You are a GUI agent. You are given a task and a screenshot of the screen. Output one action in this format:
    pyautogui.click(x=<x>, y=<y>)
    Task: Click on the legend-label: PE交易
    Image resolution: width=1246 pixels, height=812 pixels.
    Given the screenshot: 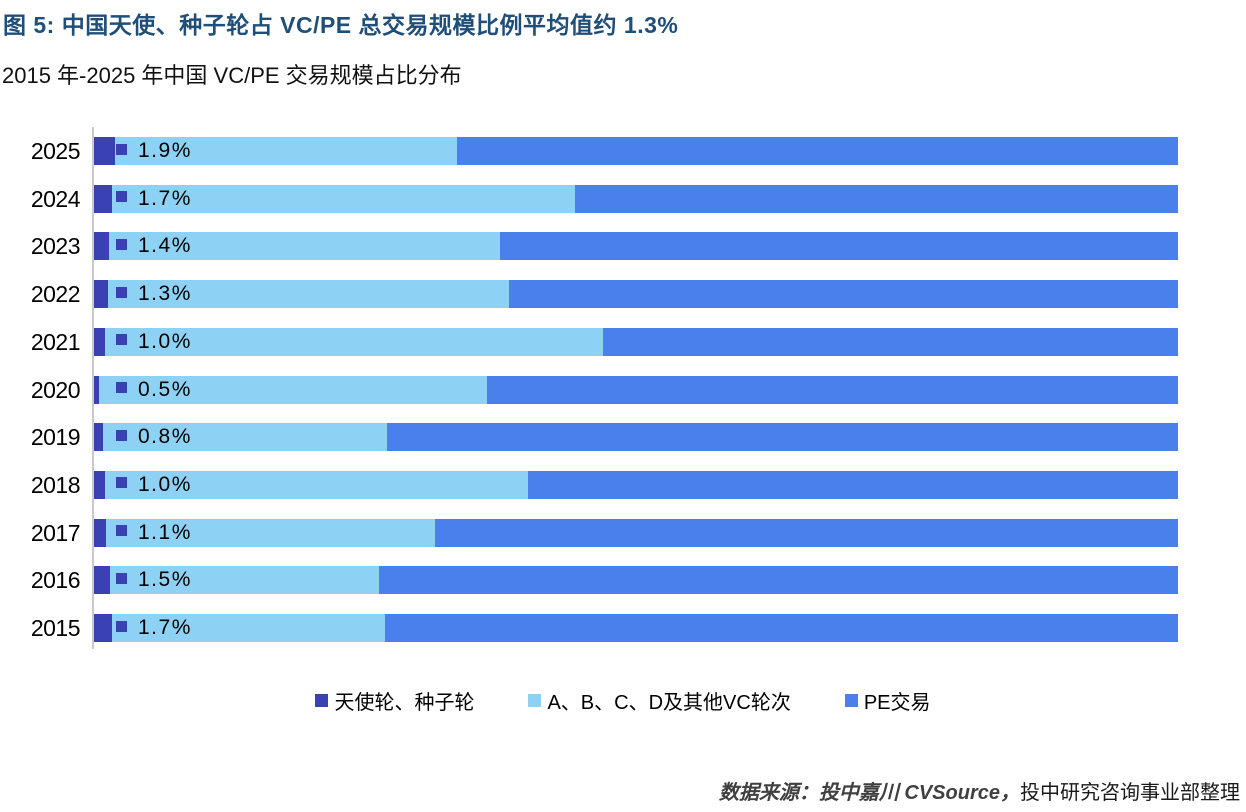 What is the action you would take?
    pyautogui.click(x=897, y=703)
    